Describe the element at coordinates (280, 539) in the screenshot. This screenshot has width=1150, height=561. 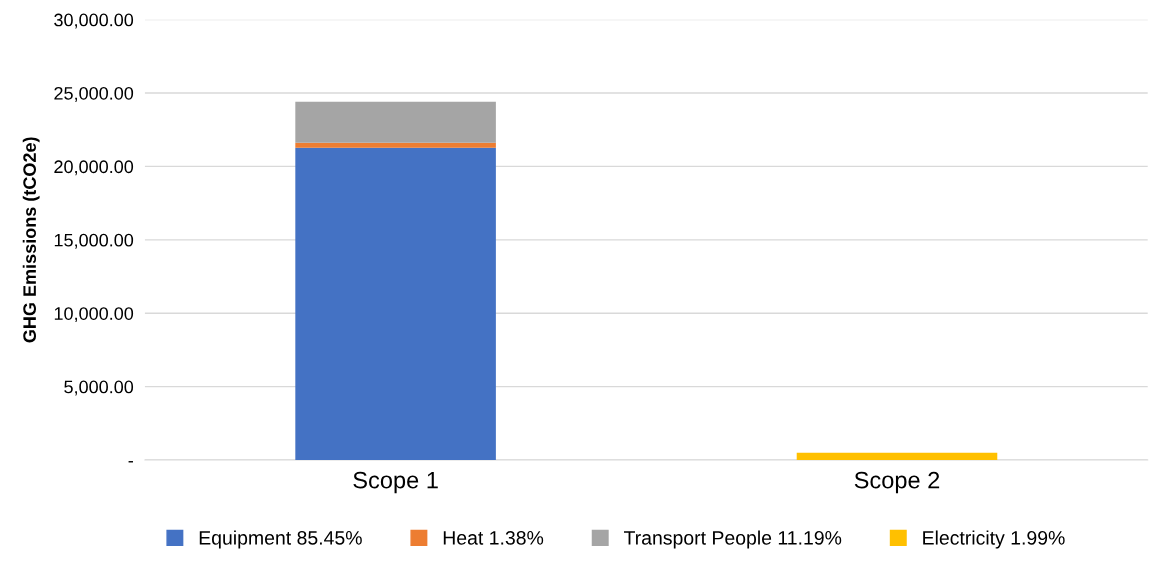
I see `legend-label: Equipment 85.45%` at that location.